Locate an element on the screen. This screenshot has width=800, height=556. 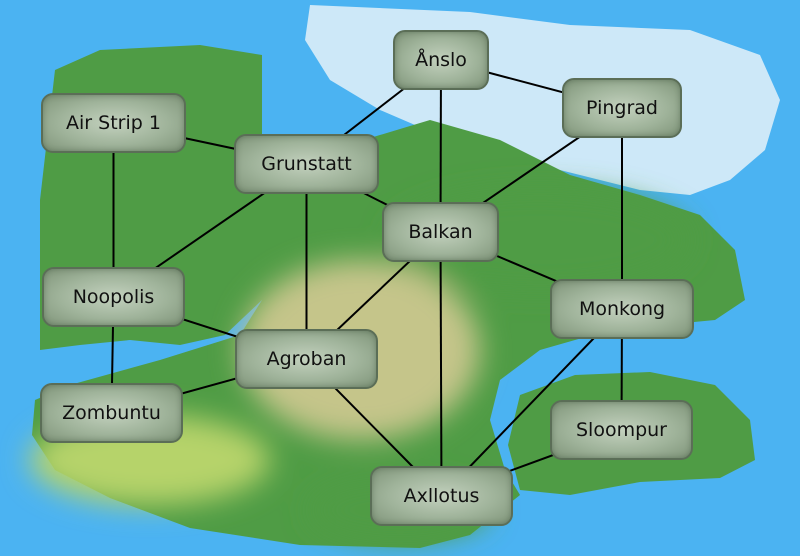
city-label: Monkong is located at coordinates (622, 309).